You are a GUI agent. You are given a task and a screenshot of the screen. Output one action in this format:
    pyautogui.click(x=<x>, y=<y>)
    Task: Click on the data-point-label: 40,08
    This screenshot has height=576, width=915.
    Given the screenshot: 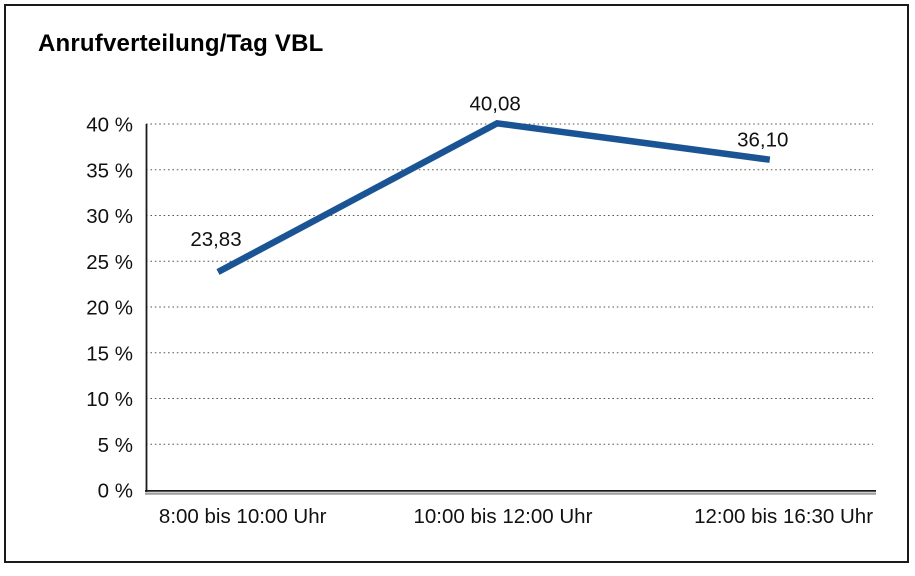 What is the action you would take?
    pyautogui.click(x=494, y=103)
    